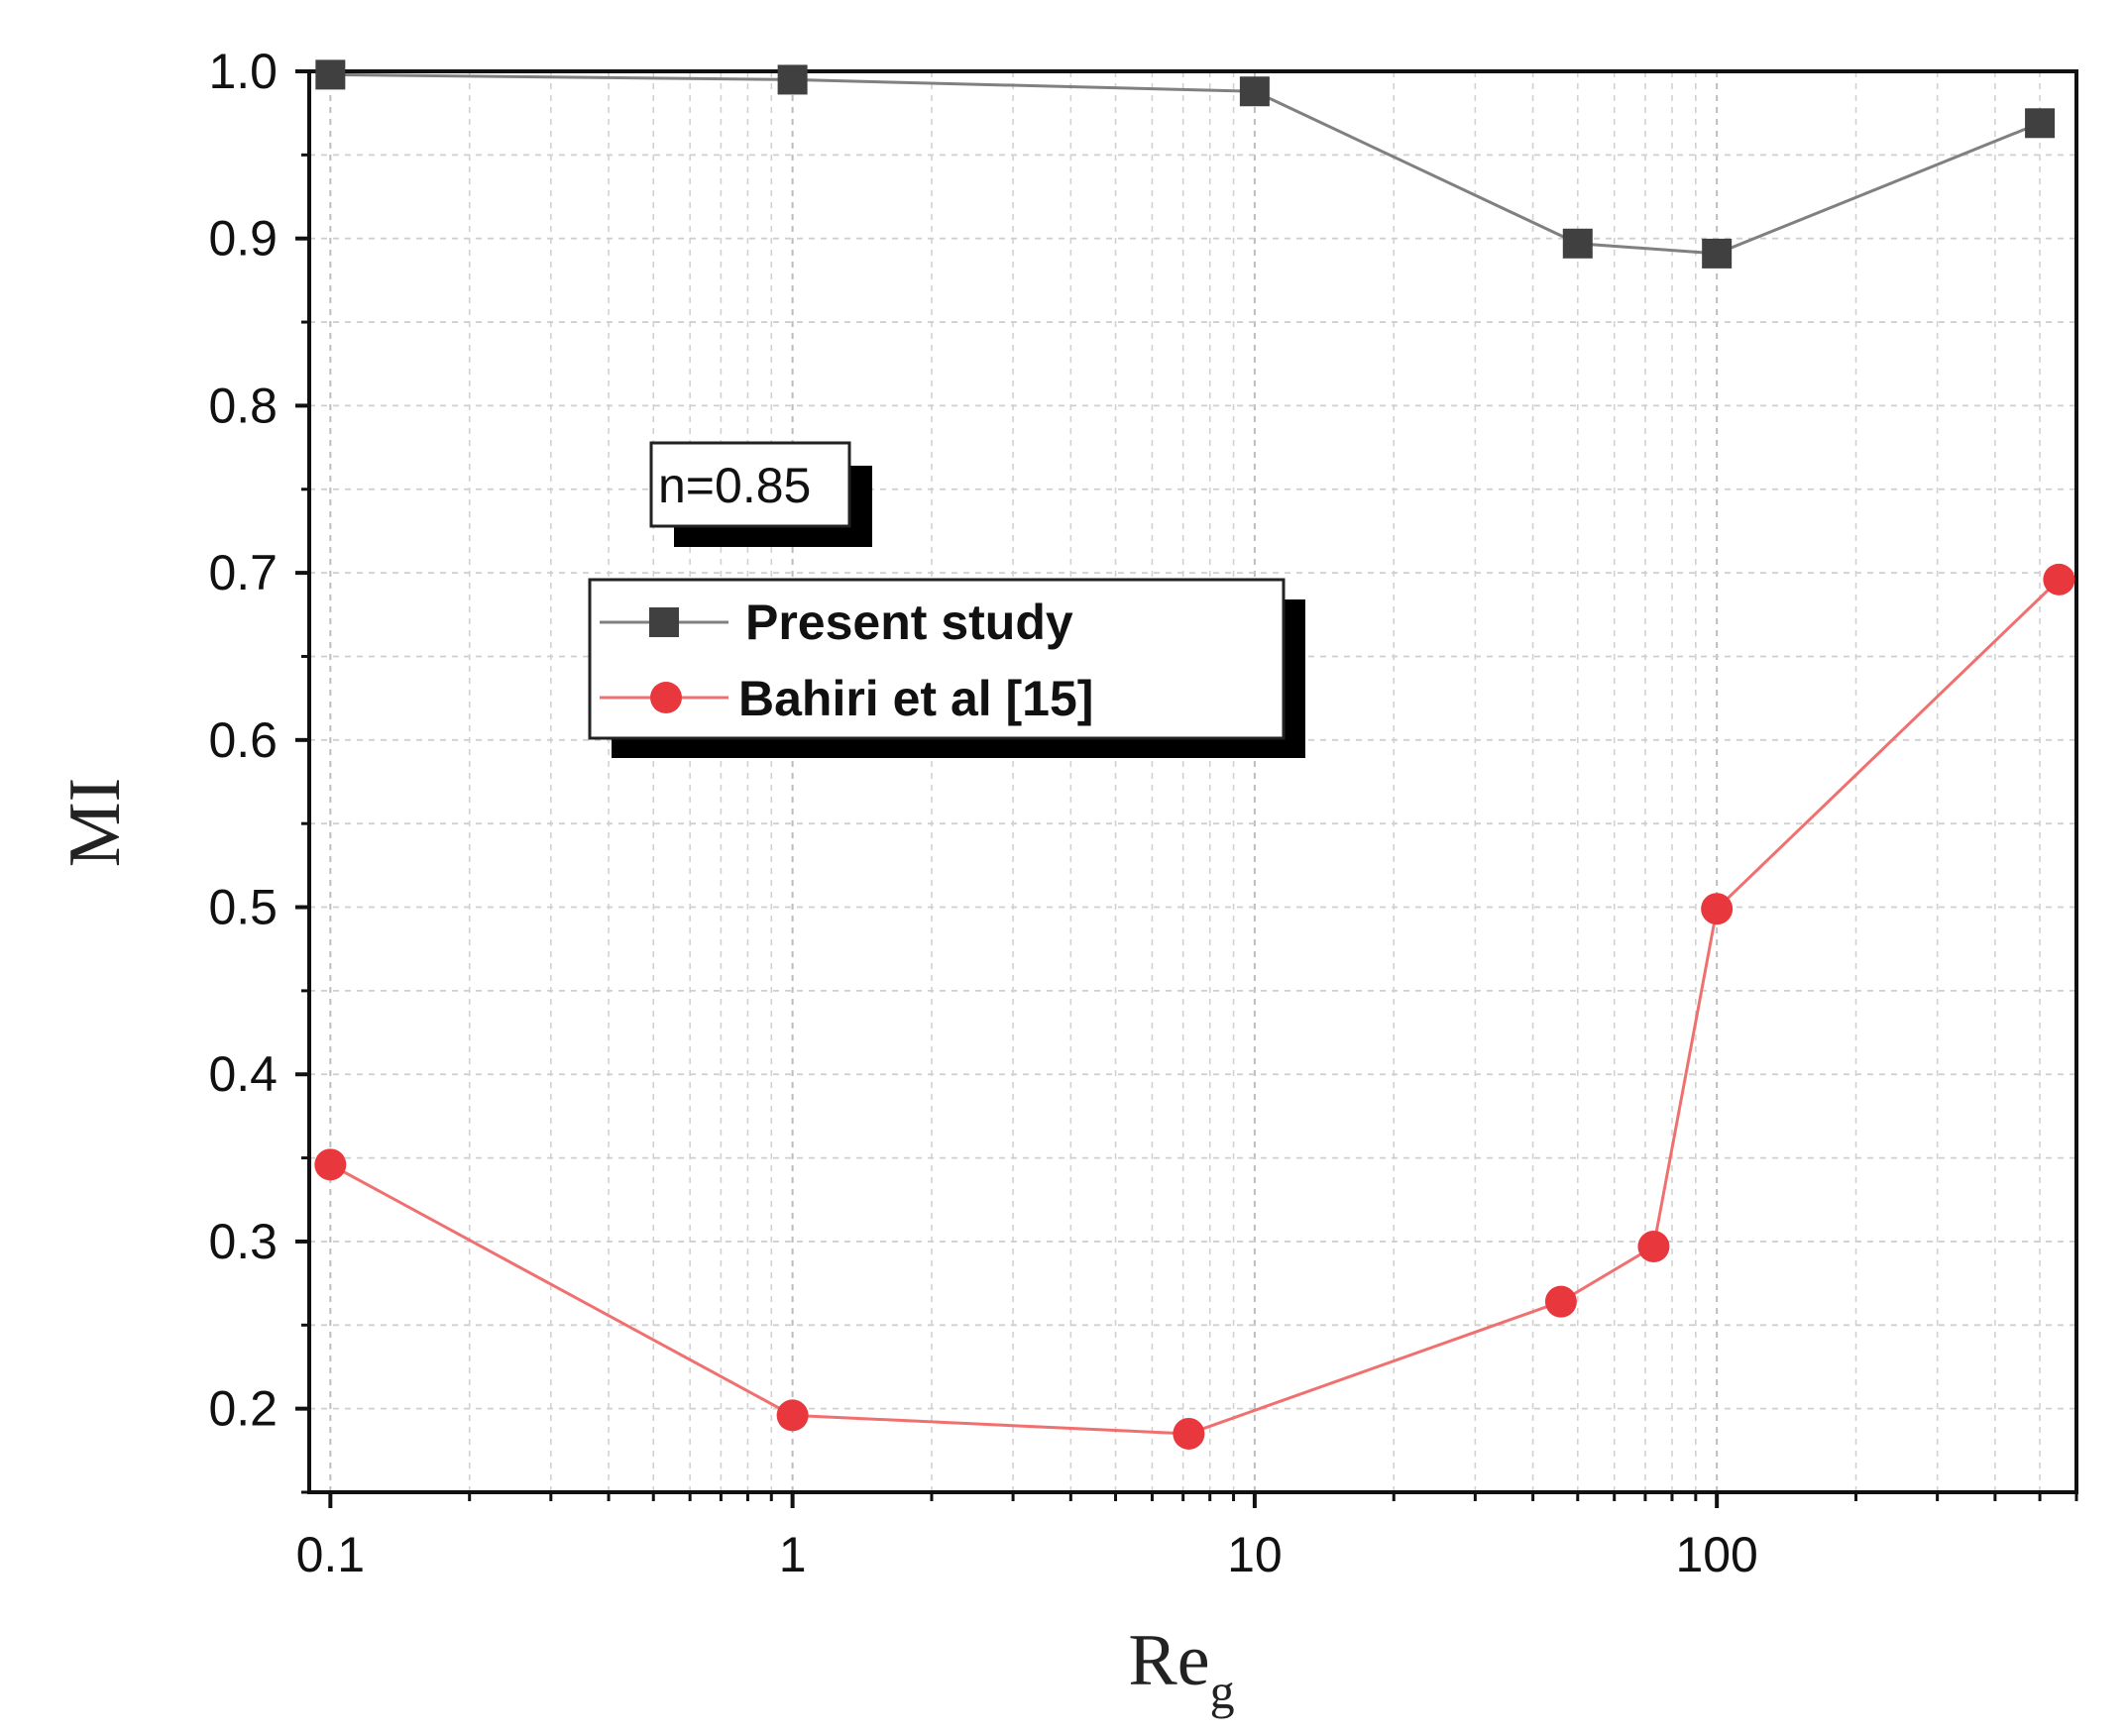 This screenshot has width=2127, height=1736. What do you see at coordinates (95, 822) in the screenshot?
I see `y-axis-title: MI` at bounding box center [95, 822].